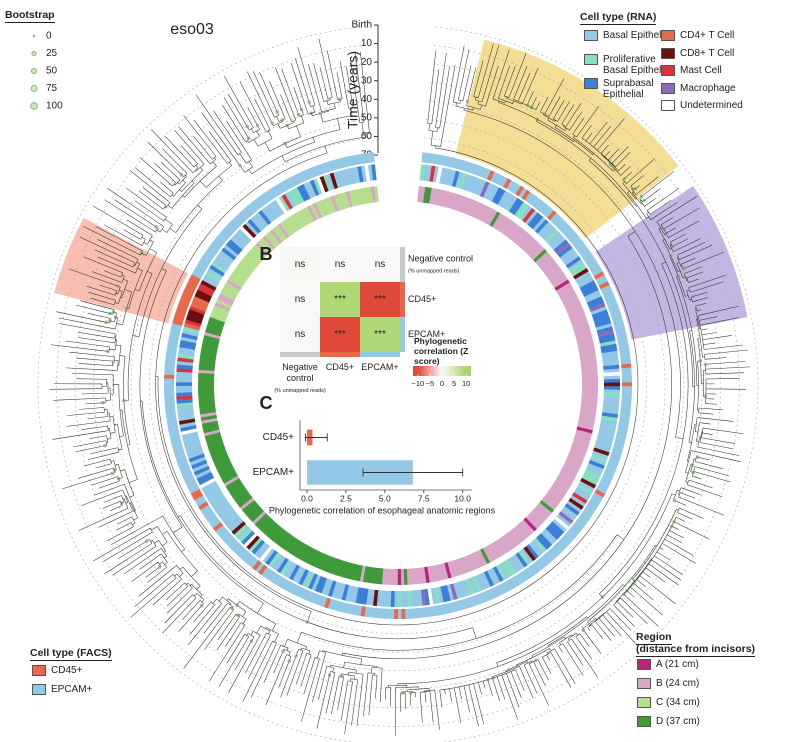  What do you see at coordinates (678, 721) in the screenshot?
I see `legend-label: D (37 cm)` at bounding box center [678, 721].